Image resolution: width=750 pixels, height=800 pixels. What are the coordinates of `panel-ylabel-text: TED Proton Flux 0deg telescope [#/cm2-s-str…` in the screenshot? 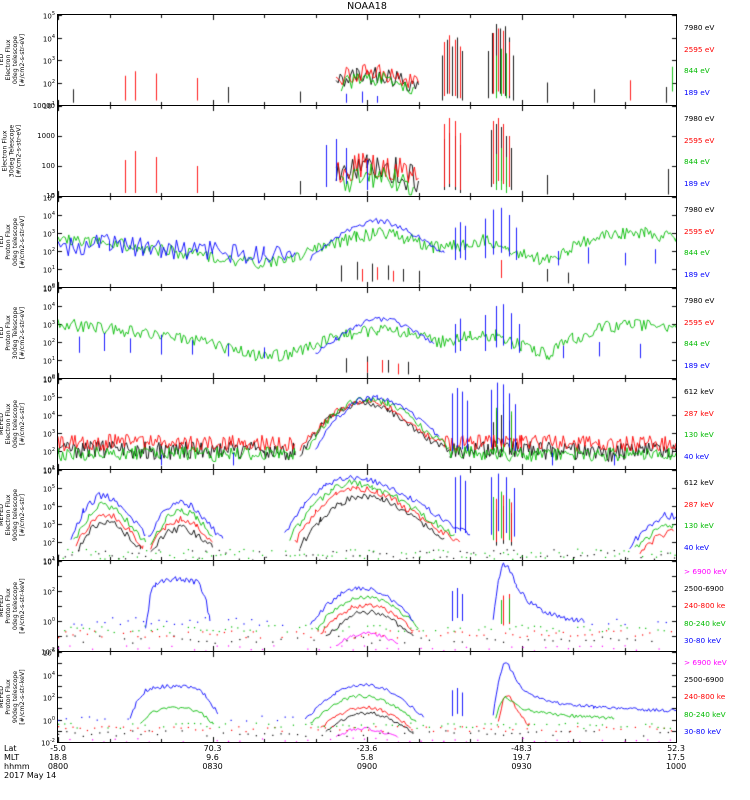 It's located at (13, 242).